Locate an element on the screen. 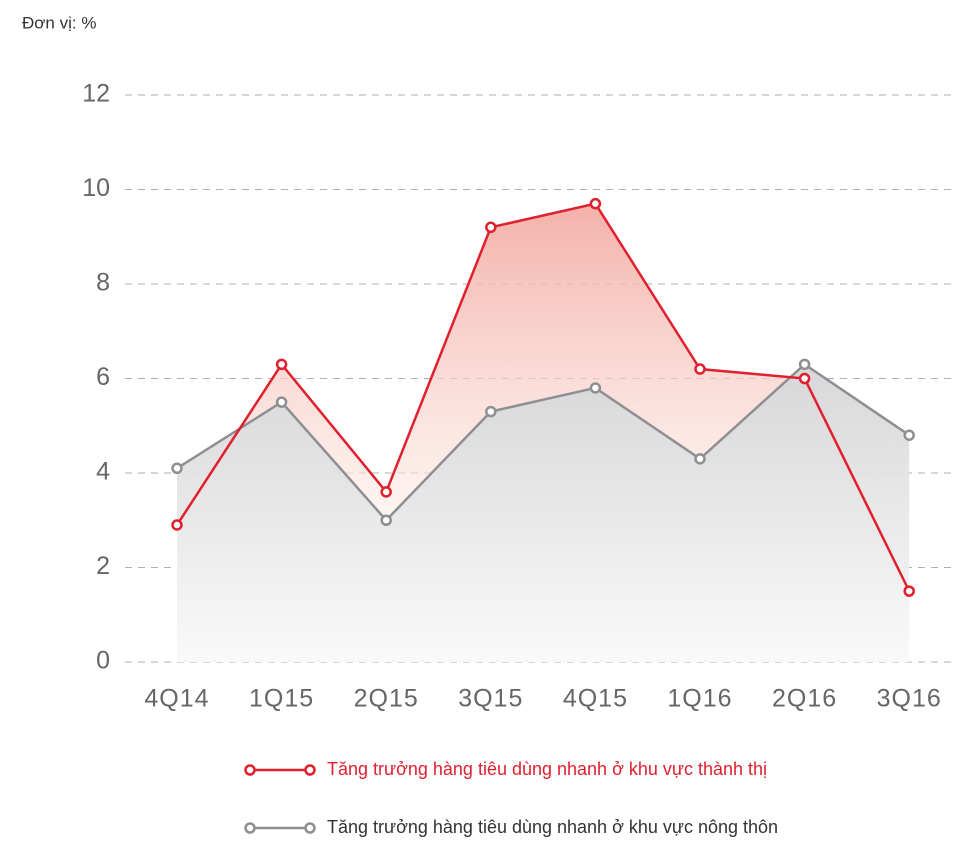  x-tick-label: 2Q15 is located at coordinates (386, 699).